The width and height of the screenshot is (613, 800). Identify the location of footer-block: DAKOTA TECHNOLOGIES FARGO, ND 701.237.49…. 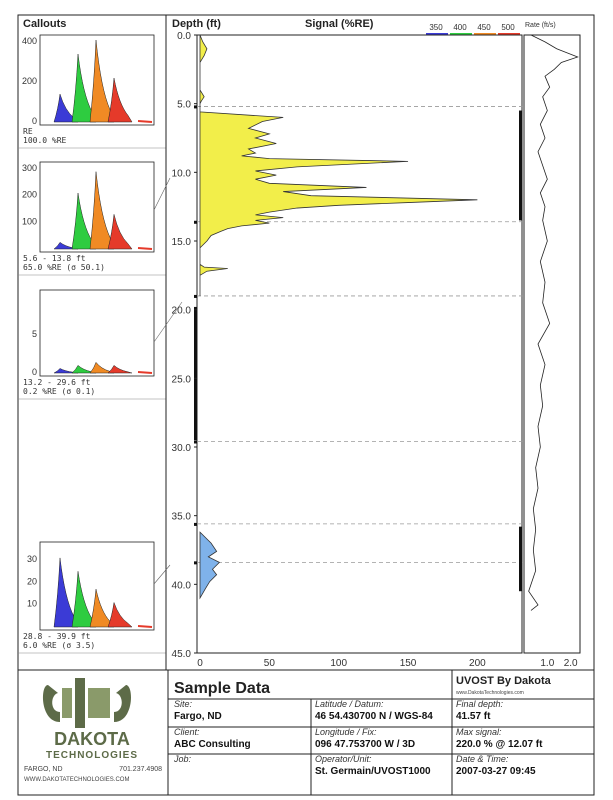
(306, 732).